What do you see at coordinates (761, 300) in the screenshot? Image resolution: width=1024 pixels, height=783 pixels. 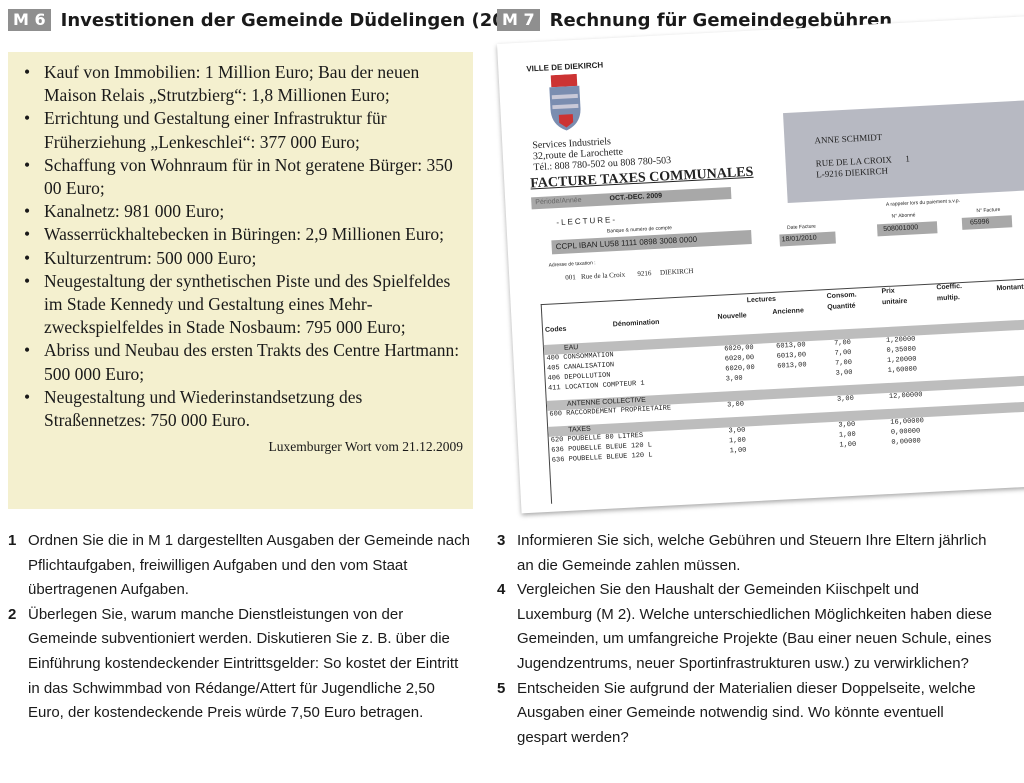 I see `col-lectures: Lectures` at bounding box center [761, 300].